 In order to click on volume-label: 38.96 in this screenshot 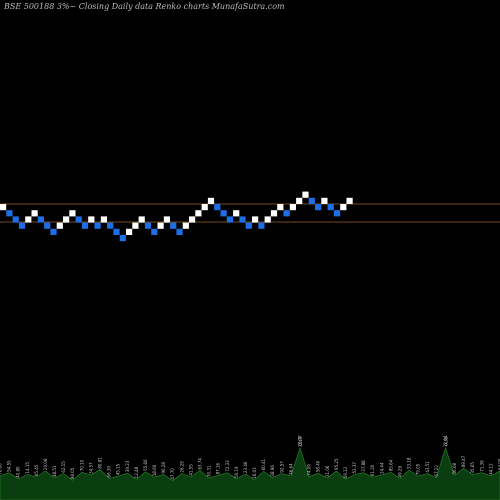, I will do `click(272, 471)`.